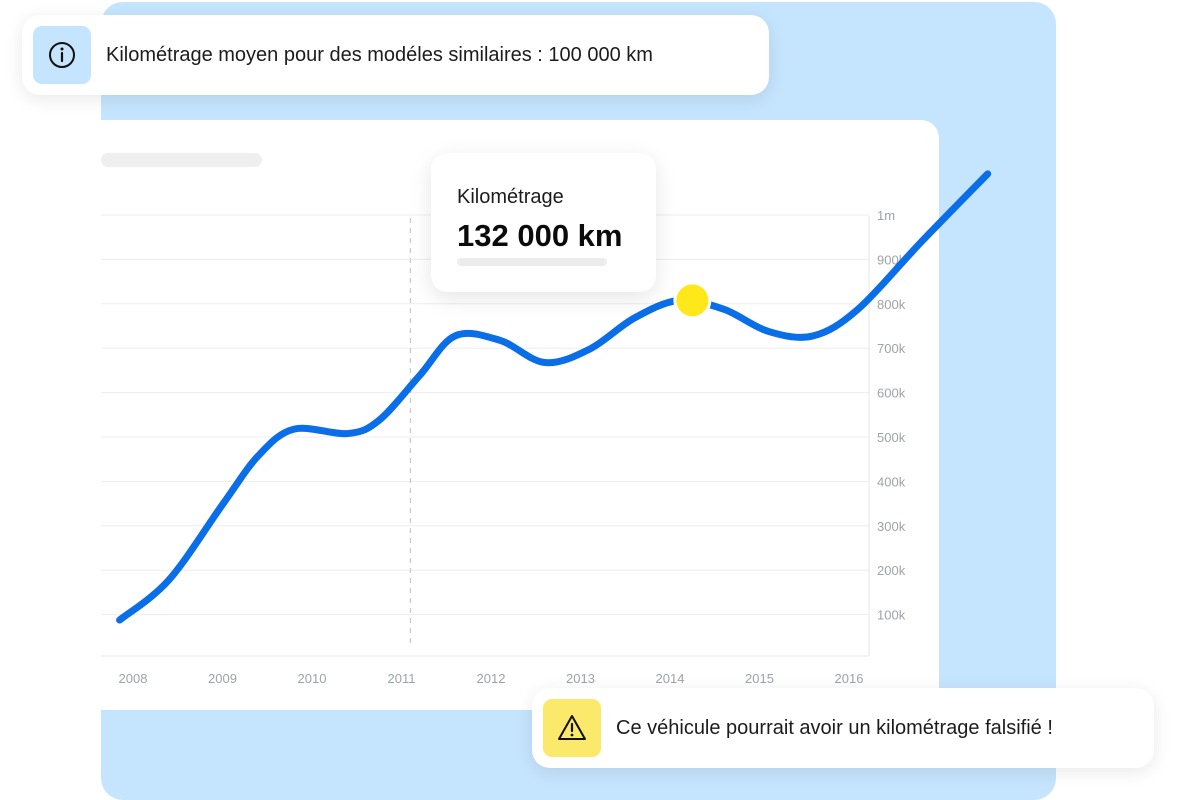 The image size is (1177, 800). Describe the element at coordinates (62, 55) in the screenshot. I see `info-icon` at that location.